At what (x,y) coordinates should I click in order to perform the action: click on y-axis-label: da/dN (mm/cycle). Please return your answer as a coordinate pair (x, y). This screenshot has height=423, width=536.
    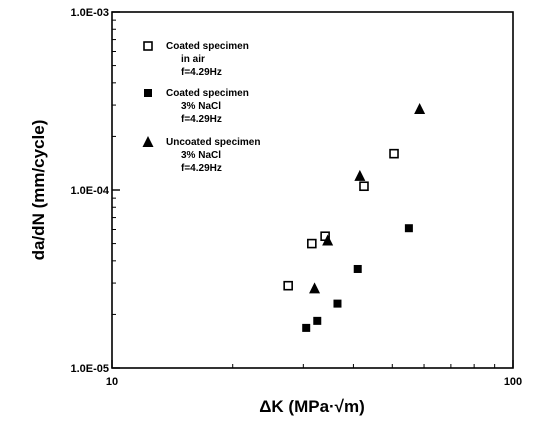
    Looking at the image, I should click on (38, 190).